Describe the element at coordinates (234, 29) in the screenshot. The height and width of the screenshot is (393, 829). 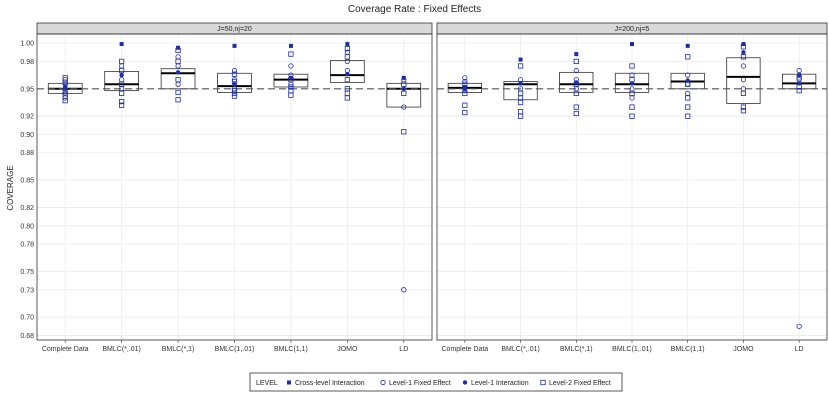
I see `panel-strip-label: J=50,nj=20` at that location.